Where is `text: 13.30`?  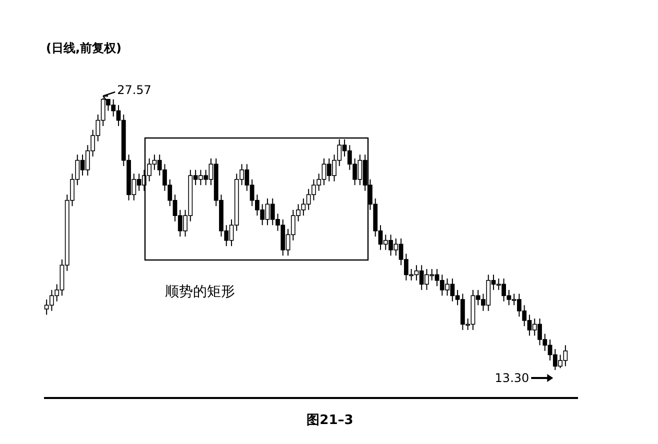 text: 13.30 is located at coordinates (512, 378).